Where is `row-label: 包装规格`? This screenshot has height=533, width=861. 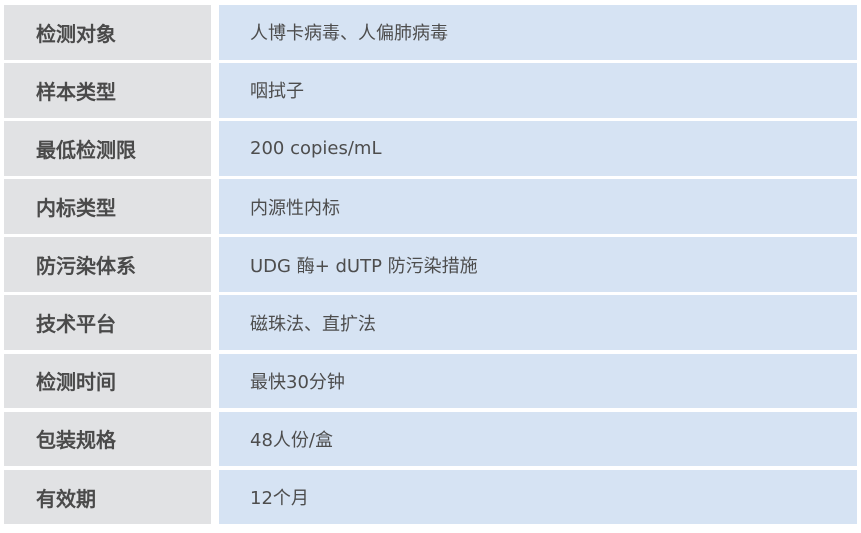
row-label: 包装规格 is located at coordinates (107, 439).